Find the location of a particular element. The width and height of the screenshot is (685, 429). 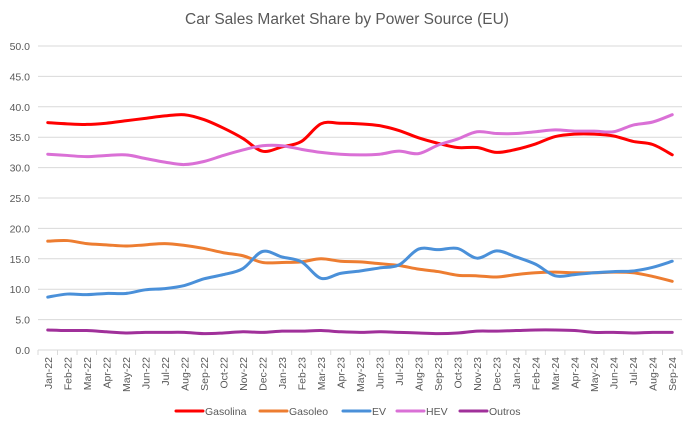

y-tick-label: 35.0 is located at coordinates (20, 138).